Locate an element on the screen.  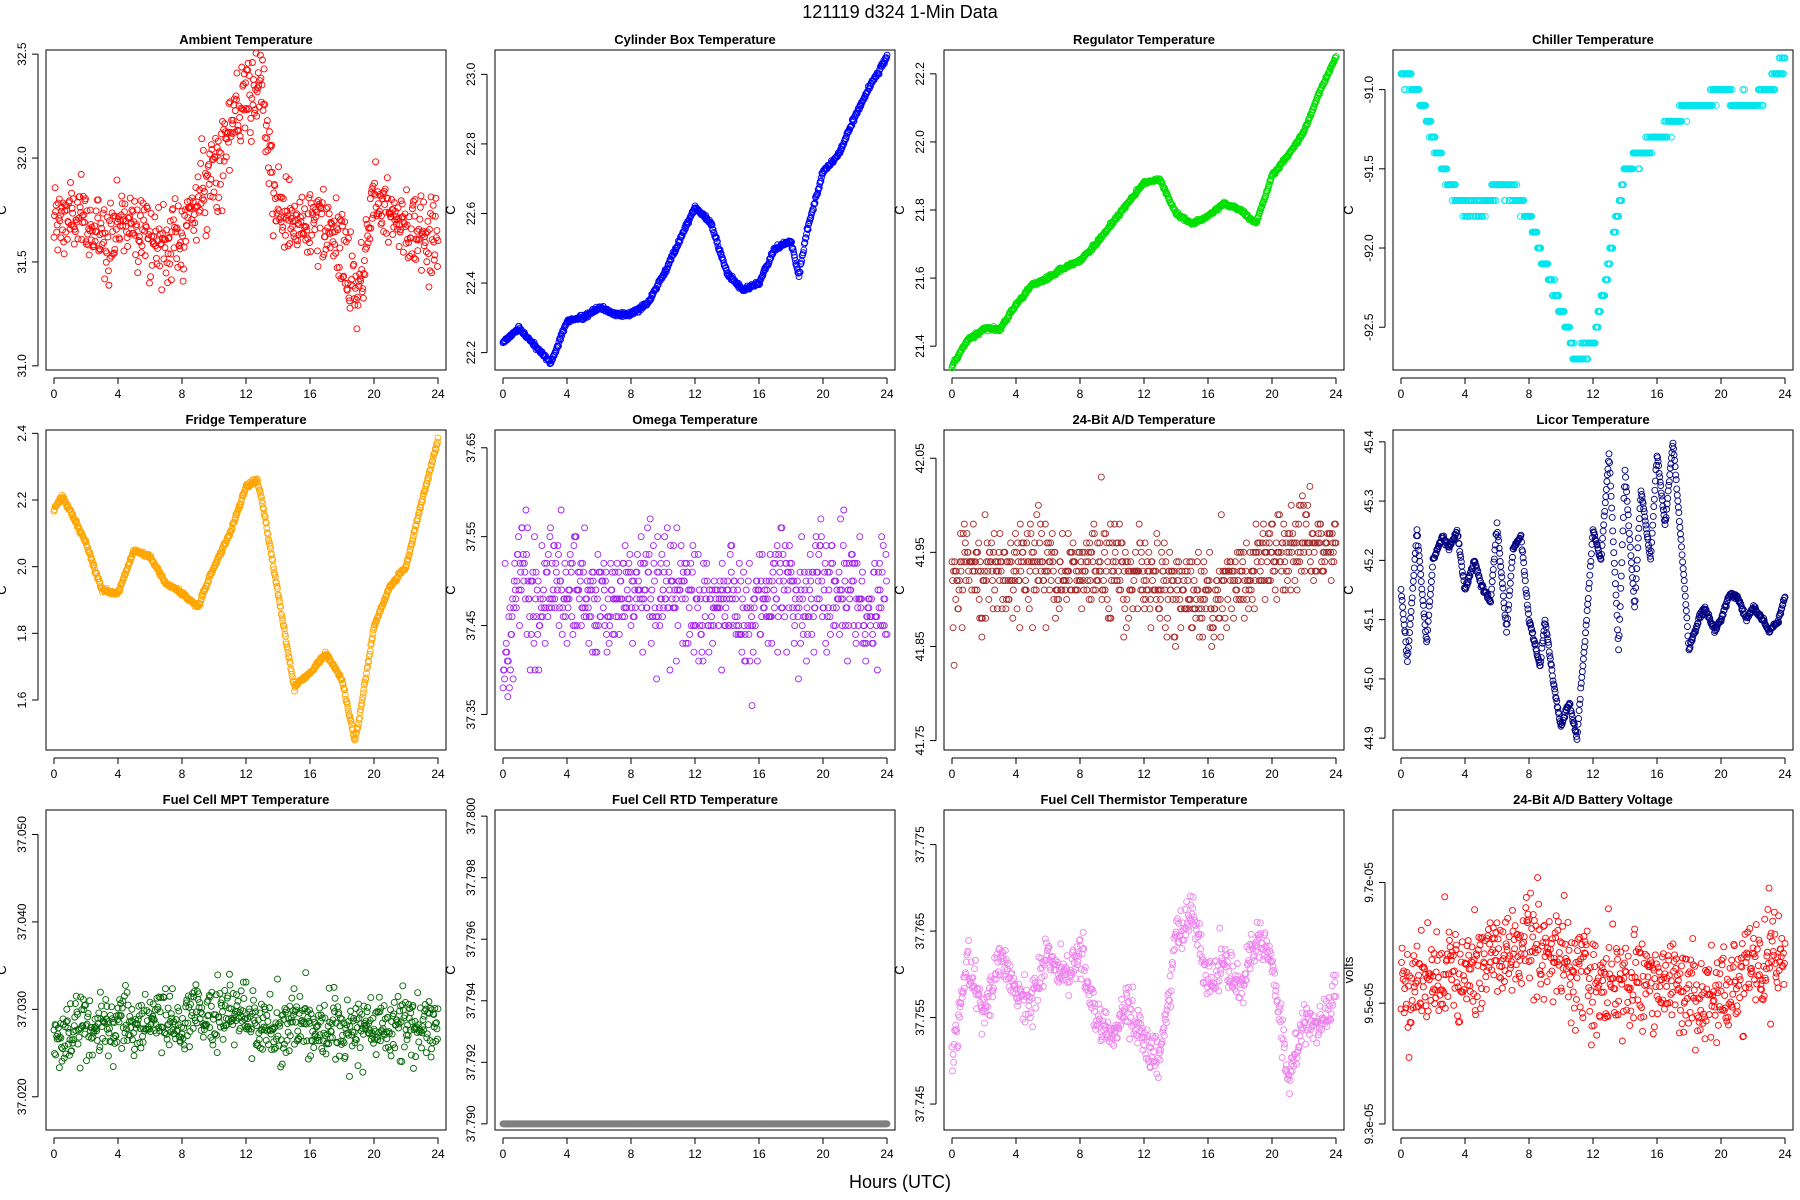
x-tick-label: 12 is located at coordinates (1144, 394).